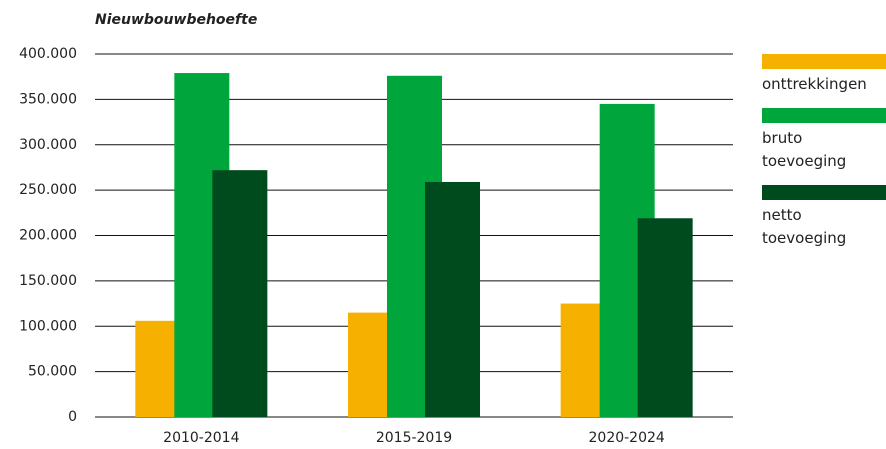  What do you see at coordinates (48, 326) in the screenshot?
I see `y-tick-label: 100.000` at bounding box center [48, 326].